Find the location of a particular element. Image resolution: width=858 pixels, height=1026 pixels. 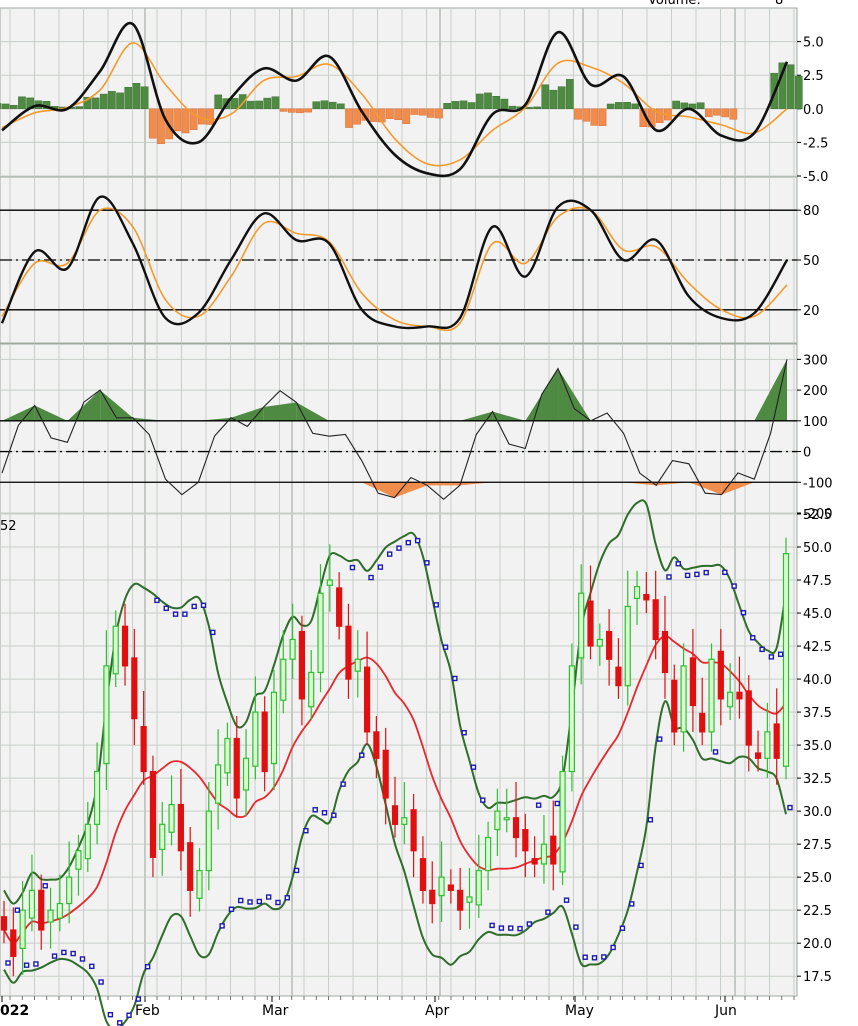

ytick-label: 52.5 is located at coordinates (817, 515).